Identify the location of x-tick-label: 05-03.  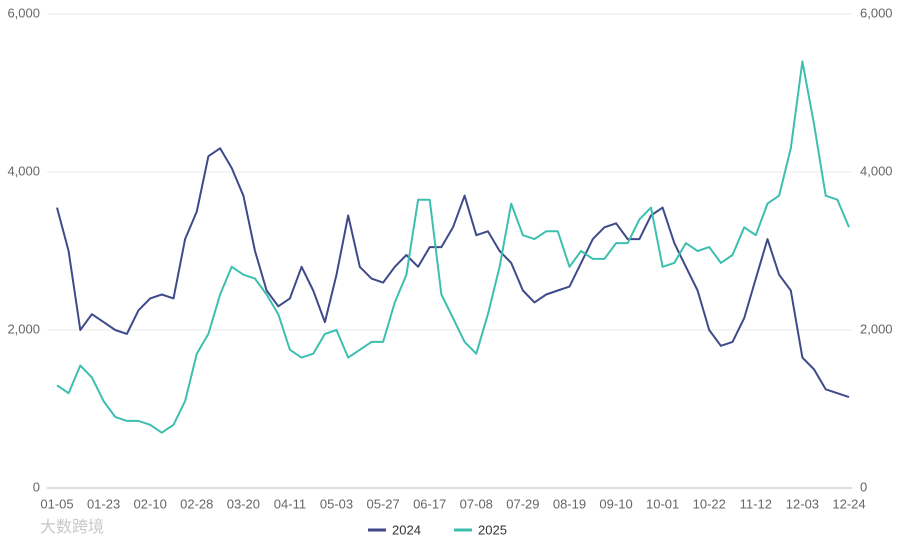
(336, 503).